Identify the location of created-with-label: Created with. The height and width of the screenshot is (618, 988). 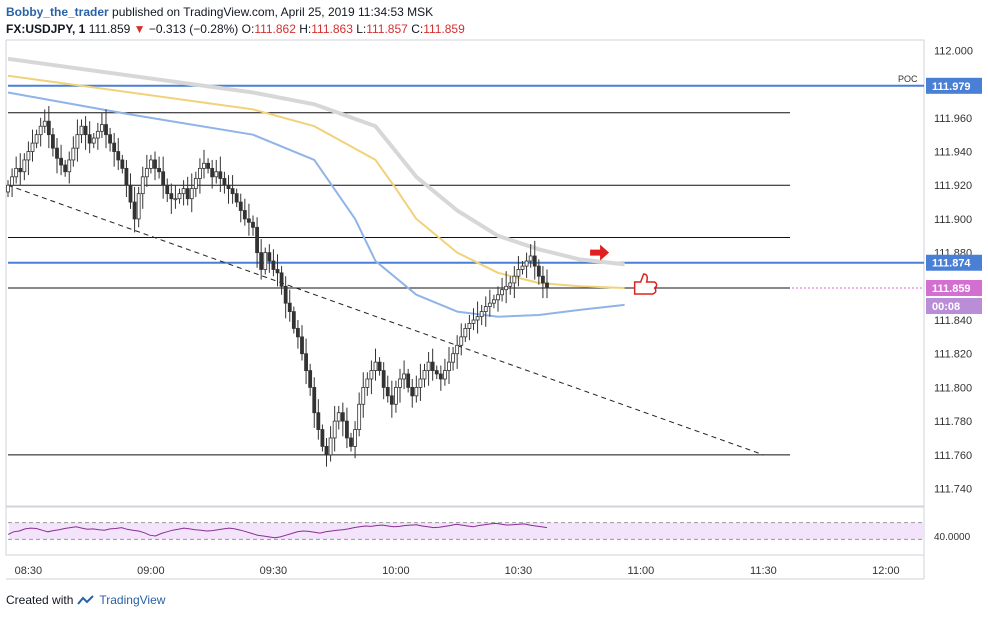
(40, 600).